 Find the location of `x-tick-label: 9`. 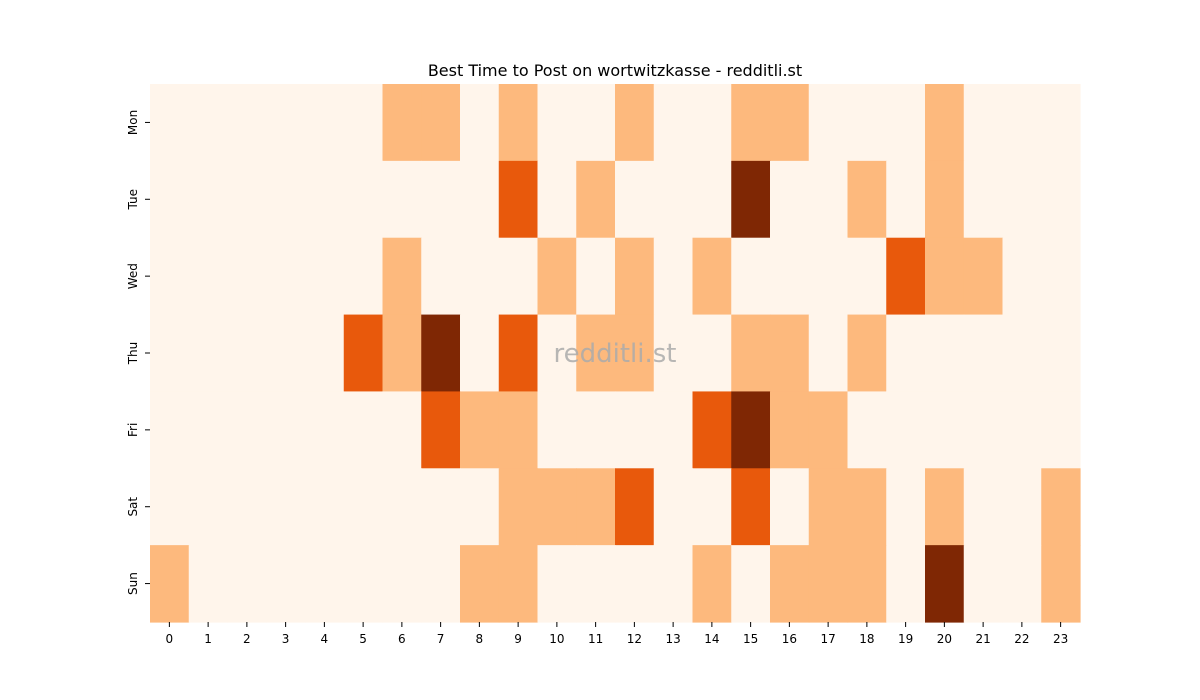

x-tick-label: 9 is located at coordinates (518, 639).